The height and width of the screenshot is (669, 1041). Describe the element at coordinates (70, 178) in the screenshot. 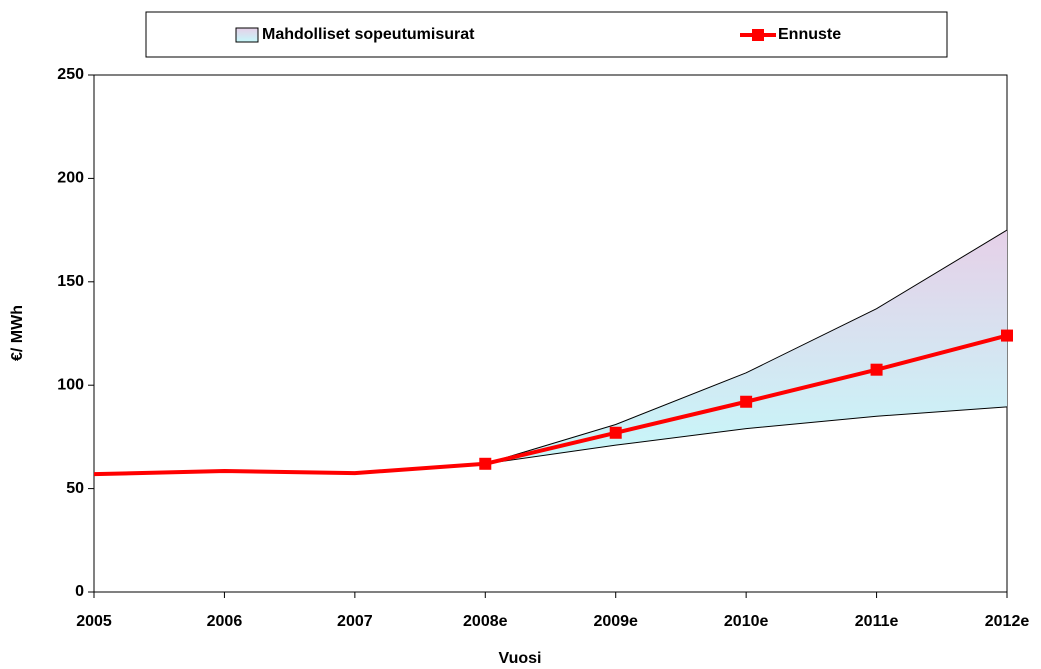

I see `y-tick-label: 200` at that location.